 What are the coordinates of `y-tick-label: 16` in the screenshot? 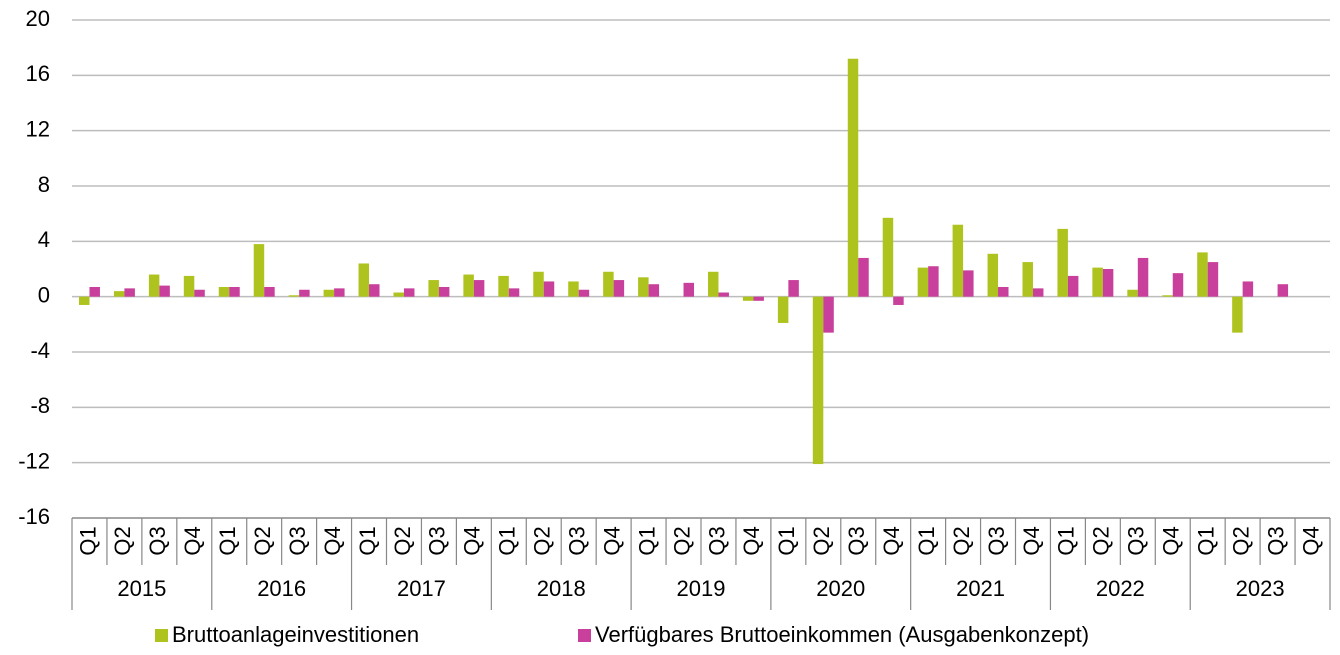 It's located at (38, 73).